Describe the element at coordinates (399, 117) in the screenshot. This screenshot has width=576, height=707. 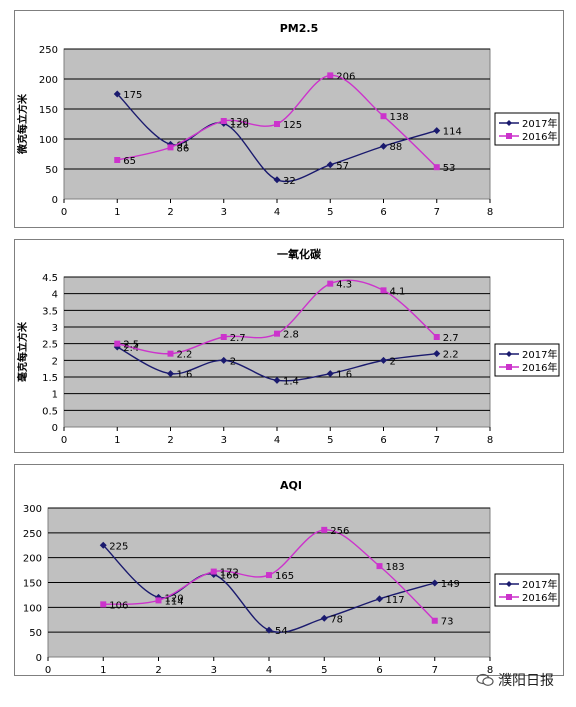
I see `data-label: 138` at that location.